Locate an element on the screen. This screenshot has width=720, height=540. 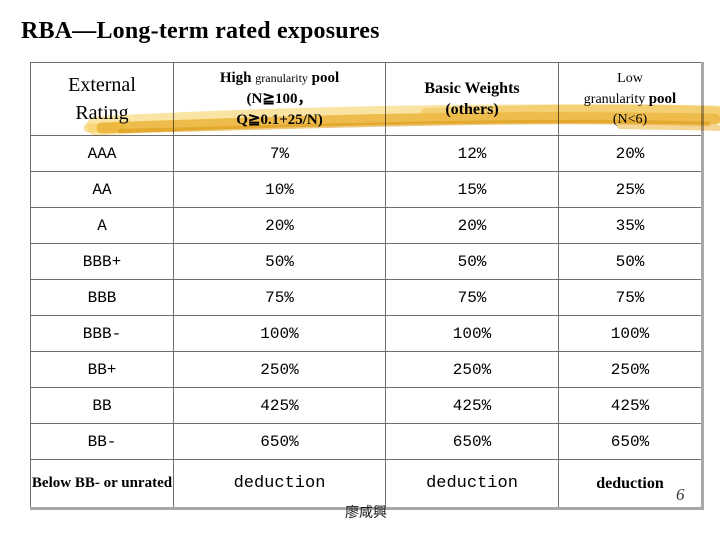
cell-low: 50% is located at coordinates (630, 261).